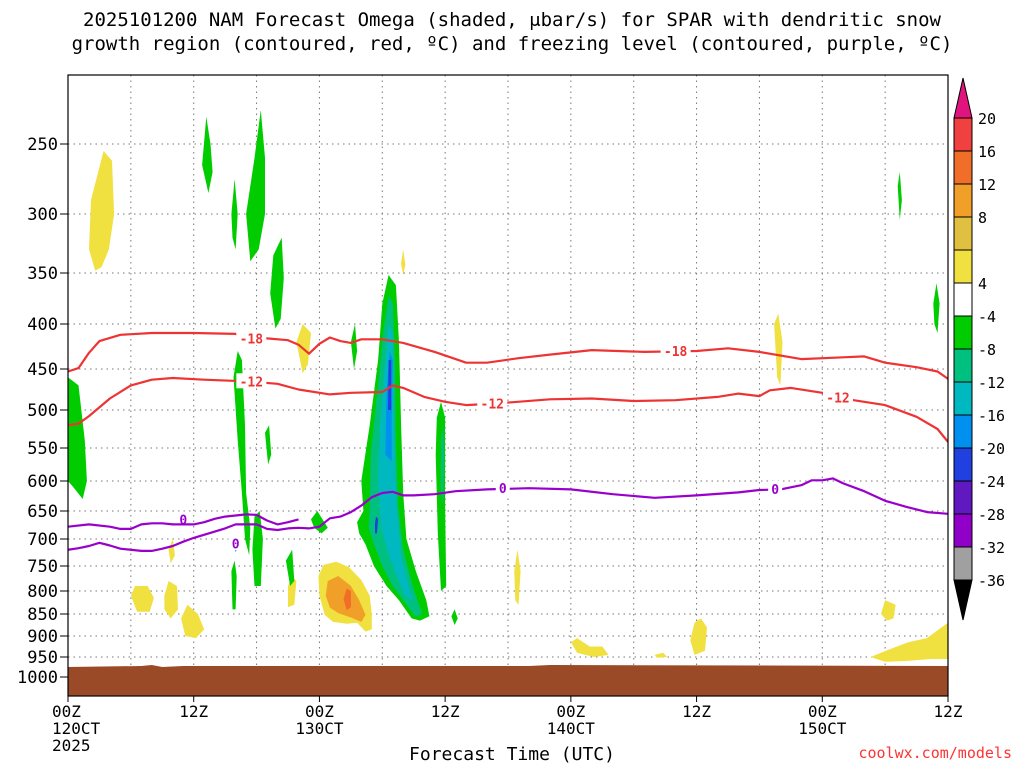 The width and height of the screenshot is (1024, 768). What do you see at coordinates (42, 658) in the screenshot?
I see `y-tick-label: 950` at bounding box center [42, 658].